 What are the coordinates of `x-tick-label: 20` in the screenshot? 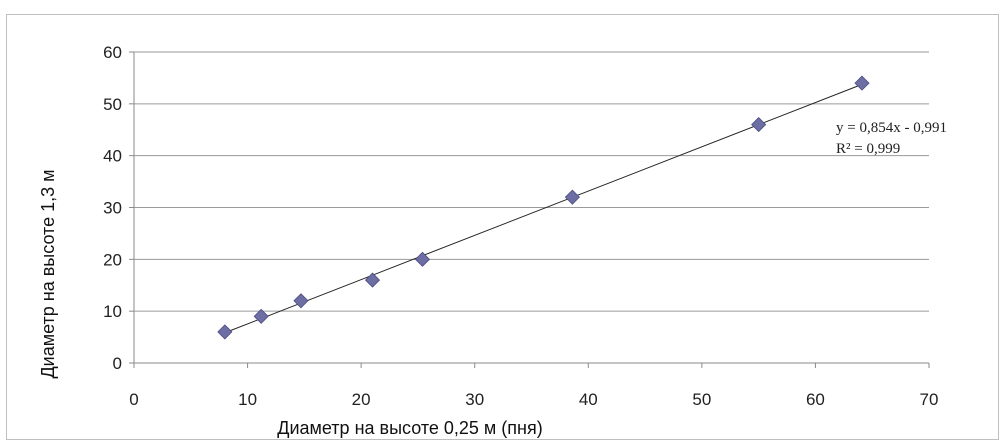 It's located at (361, 399).